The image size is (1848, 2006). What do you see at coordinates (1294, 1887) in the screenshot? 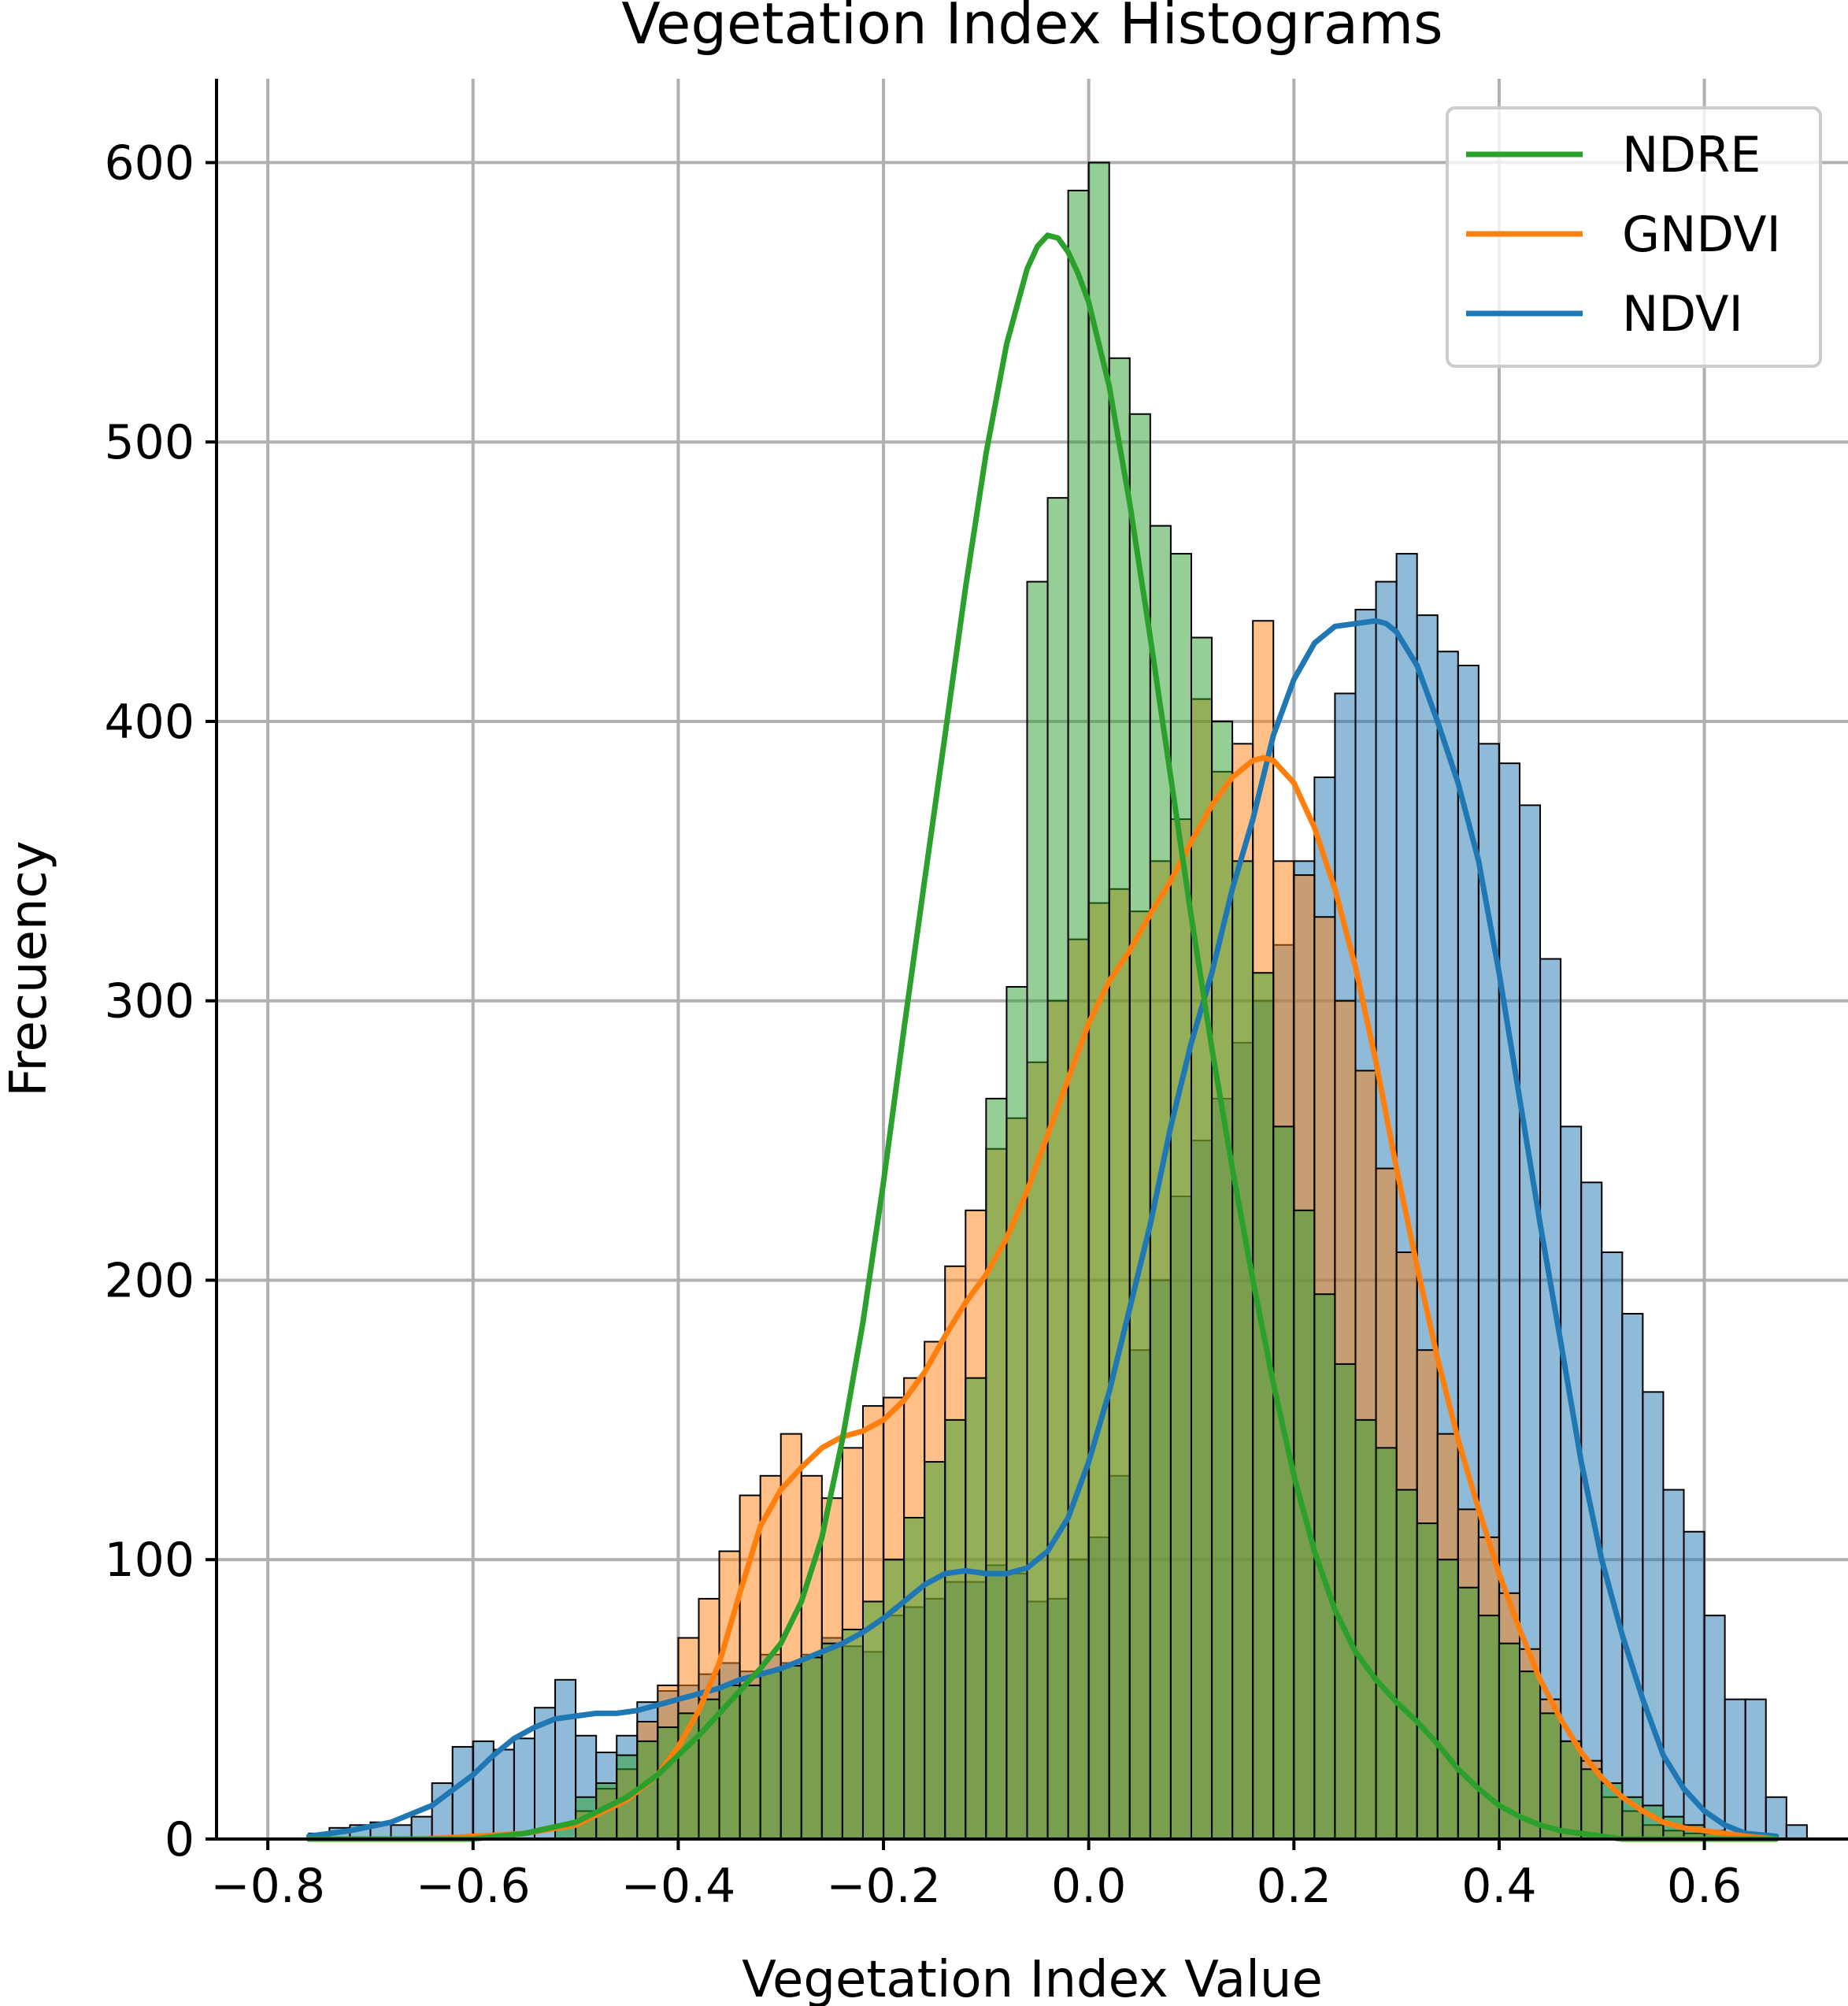
I see `x-tick-label: 0.2` at bounding box center [1294, 1887].